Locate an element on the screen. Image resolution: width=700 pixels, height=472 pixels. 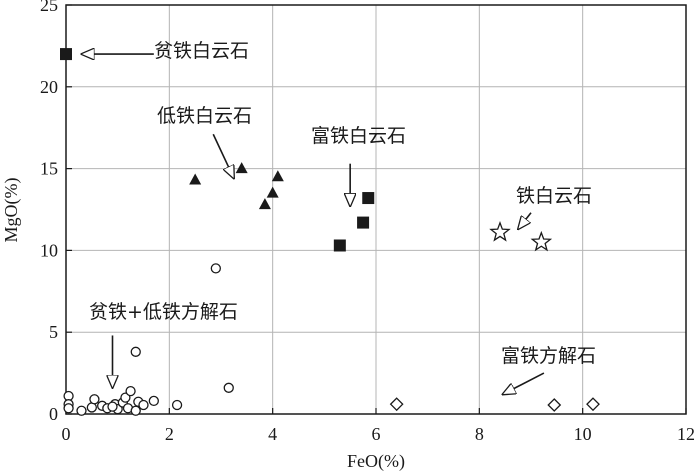
y-tick-label: 5 is located at coordinates (53, 332).